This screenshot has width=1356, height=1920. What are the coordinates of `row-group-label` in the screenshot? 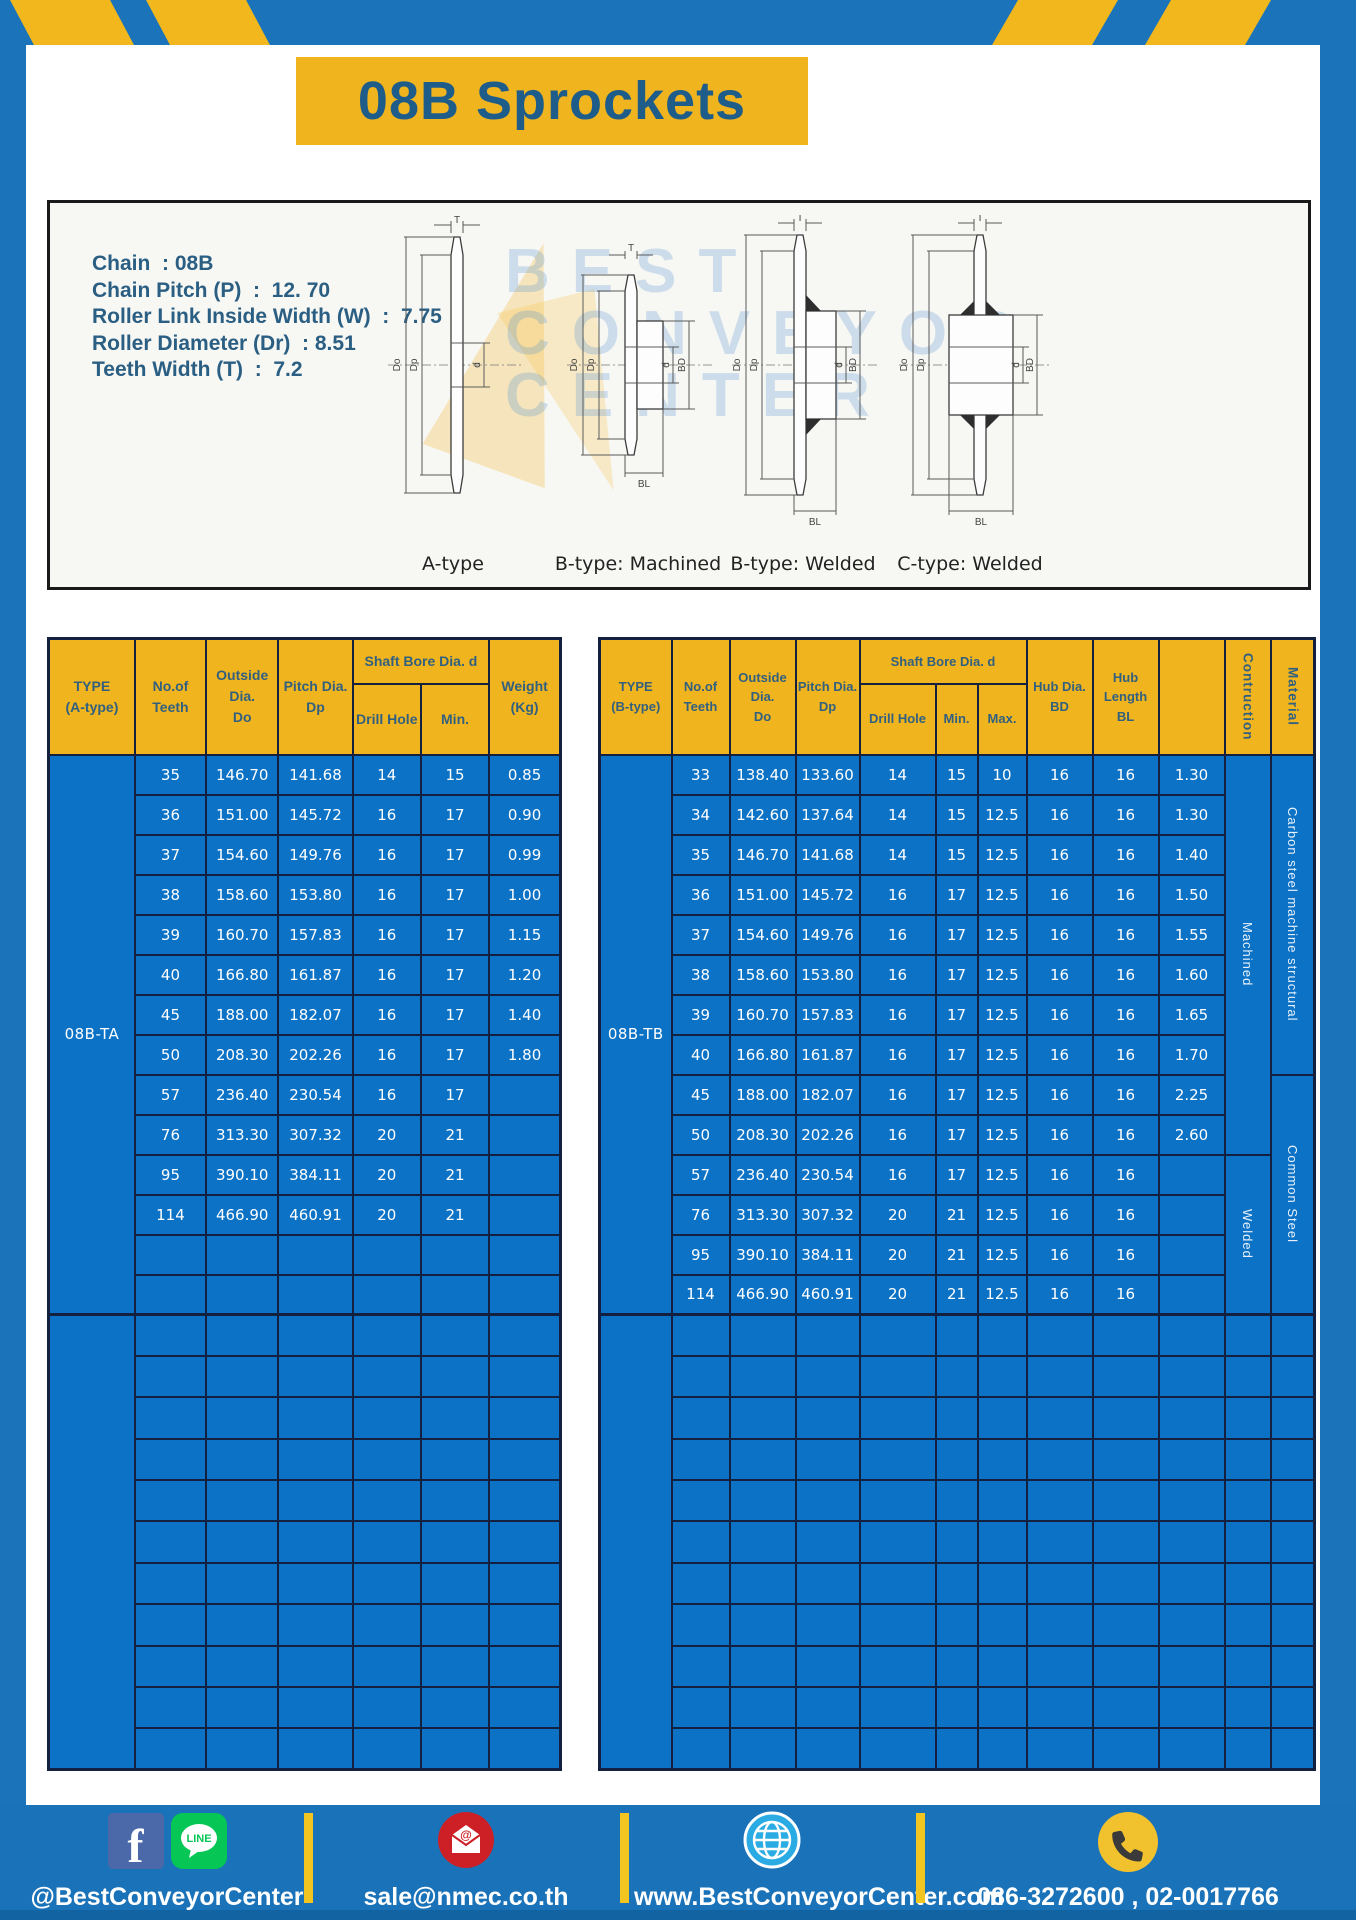 It's located at (91, 1541).